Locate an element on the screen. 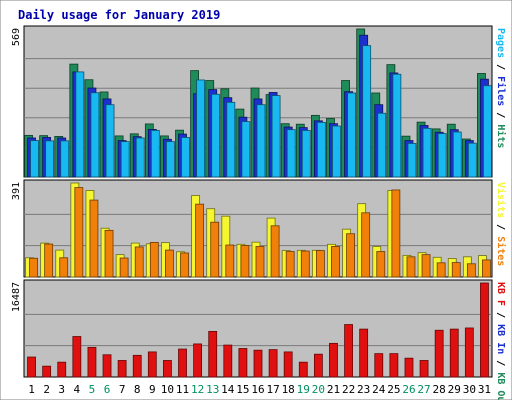 The image size is (512, 404). legend-entry-sites: Sites is located at coordinates (501, 251).